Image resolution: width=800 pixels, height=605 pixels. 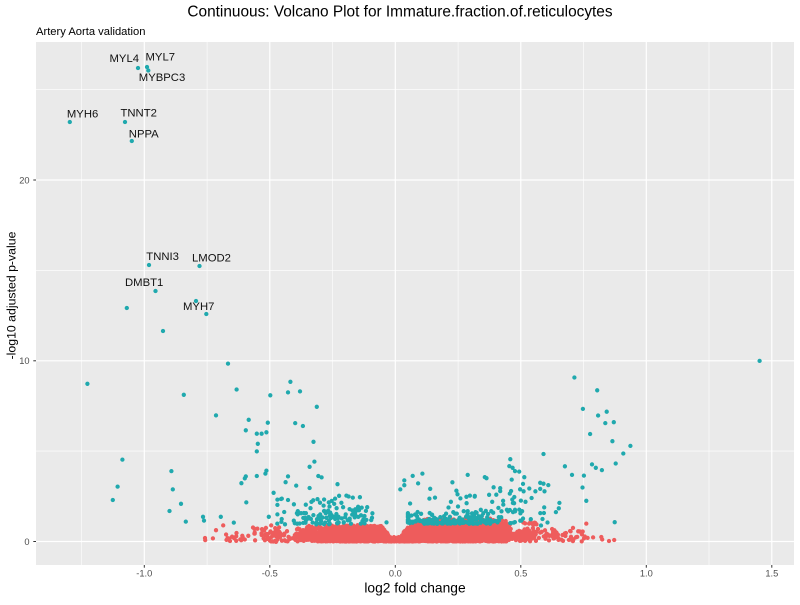 What do you see at coordinates (144, 574) in the screenshot?
I see `svg-text: -1.0` at bounding box center [144, 574].